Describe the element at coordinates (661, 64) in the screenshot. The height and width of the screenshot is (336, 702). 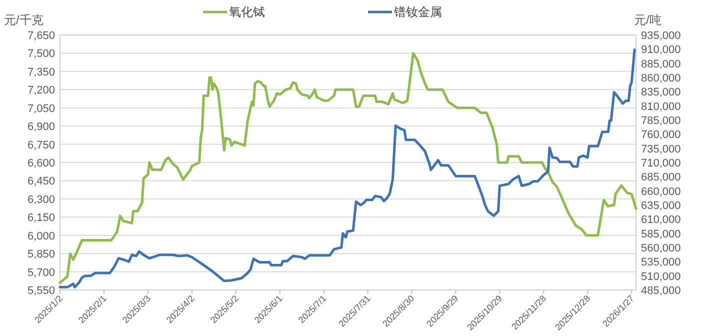
I see `y2-tick-label: 885,000` at that location.